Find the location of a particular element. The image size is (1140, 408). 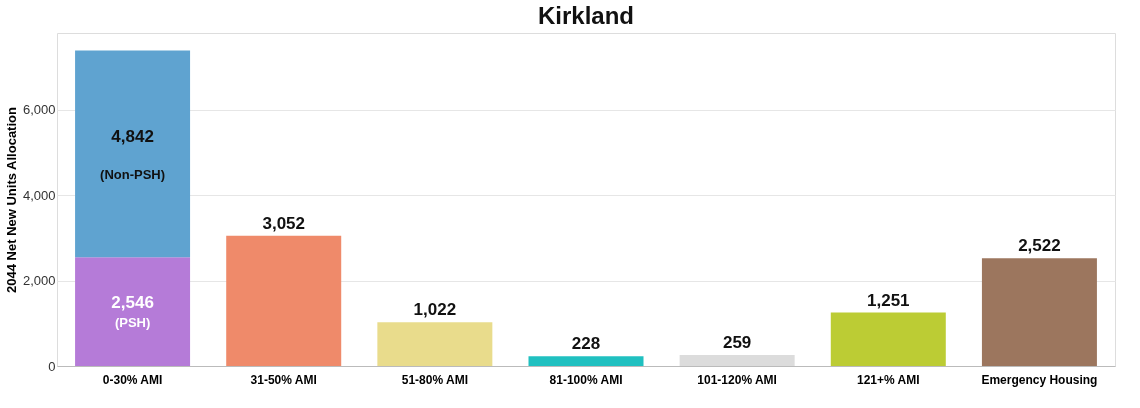

y-tick-label: 4,000 is located at coordinates (39, 195).